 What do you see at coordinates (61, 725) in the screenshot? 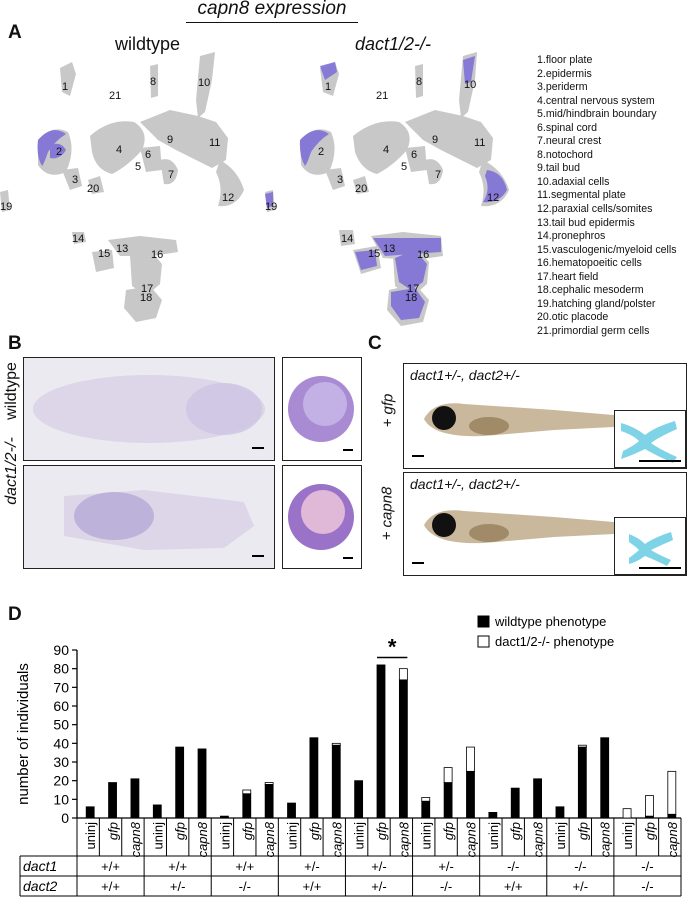
I see `y-tick-label: 50` at bounding box center [61, 725].